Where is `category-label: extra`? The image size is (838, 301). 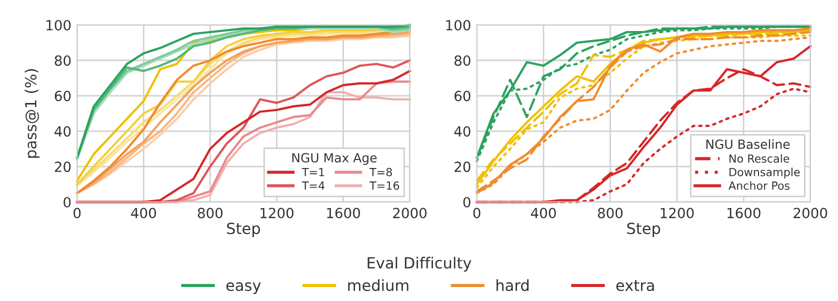 category-label: extra is located at coordinates (635, 286).